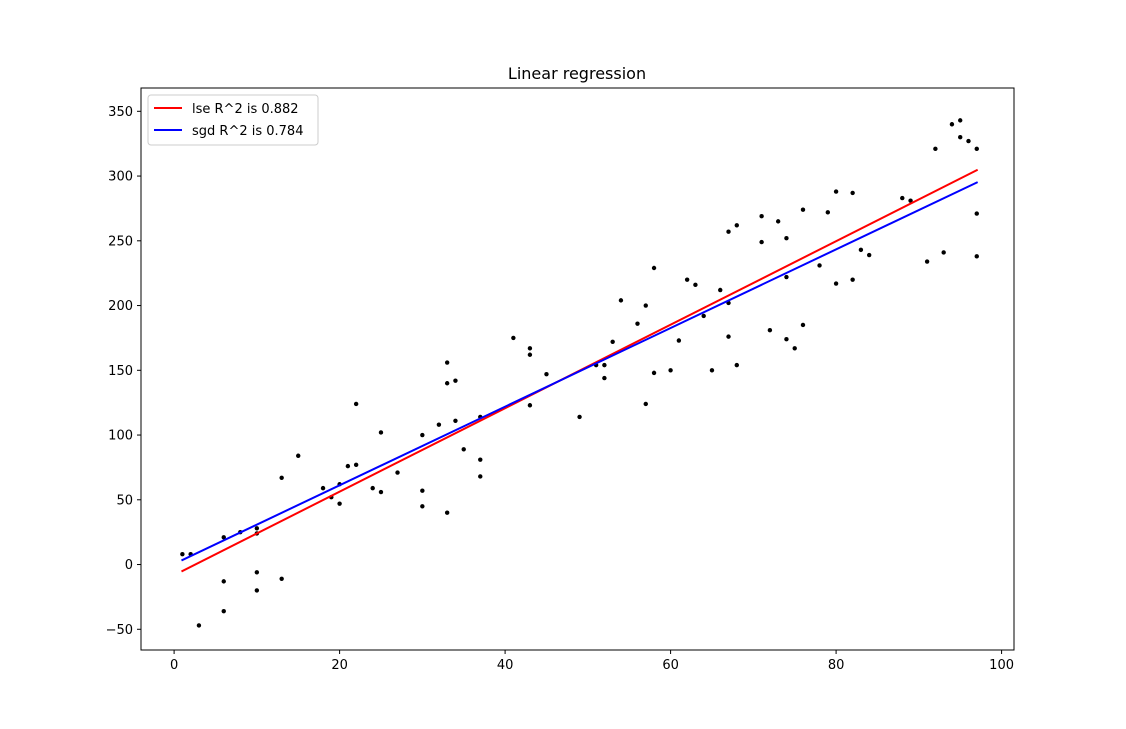  I want to click on y-tick-label: 200, so click(120, 306).